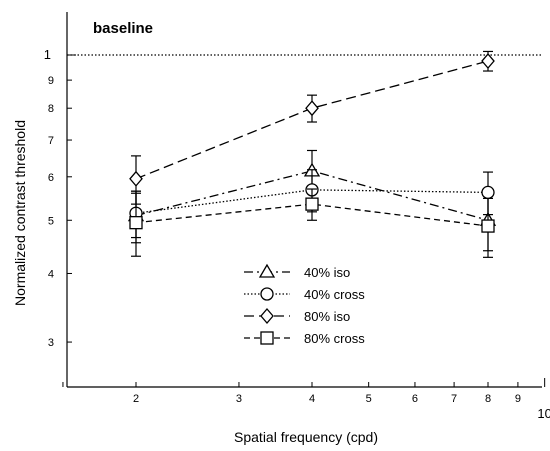 This screenshot has height=451, width=550. I want to click on legend-marker-triangle, so click(267, 270).